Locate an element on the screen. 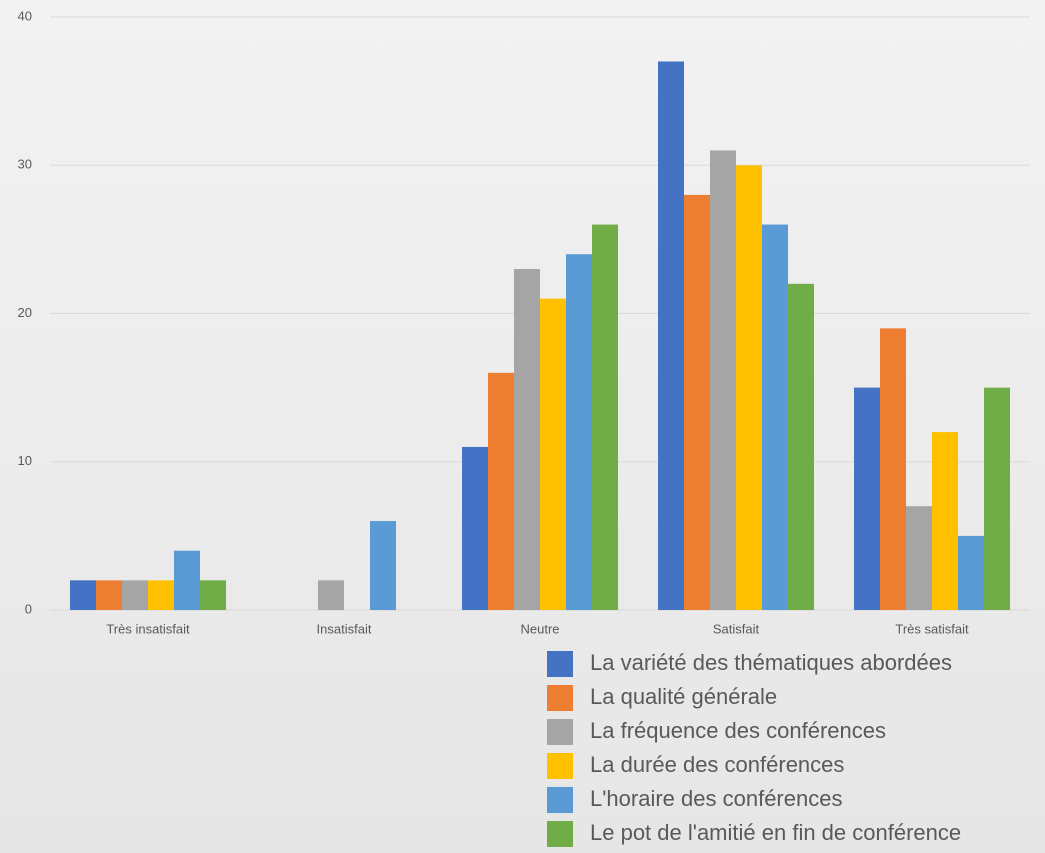 The image size is (1045, 853). legend-label: La variété des thématiques abordées is located at coordinates (771, 662).